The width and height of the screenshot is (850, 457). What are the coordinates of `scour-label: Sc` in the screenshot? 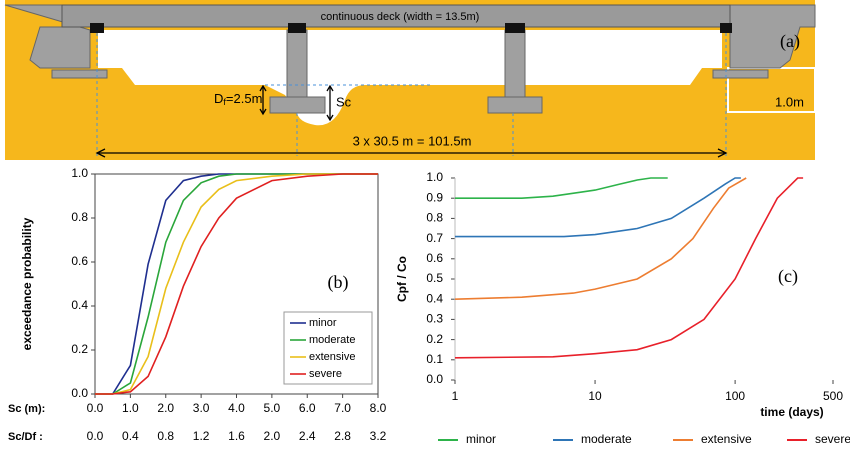 It's located at (344, 101).